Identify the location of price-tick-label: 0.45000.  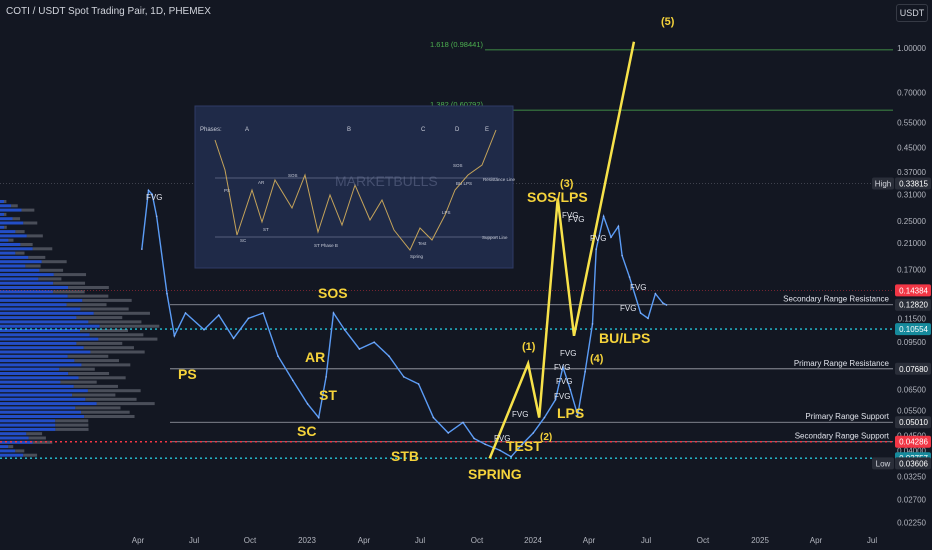
(911, 148).